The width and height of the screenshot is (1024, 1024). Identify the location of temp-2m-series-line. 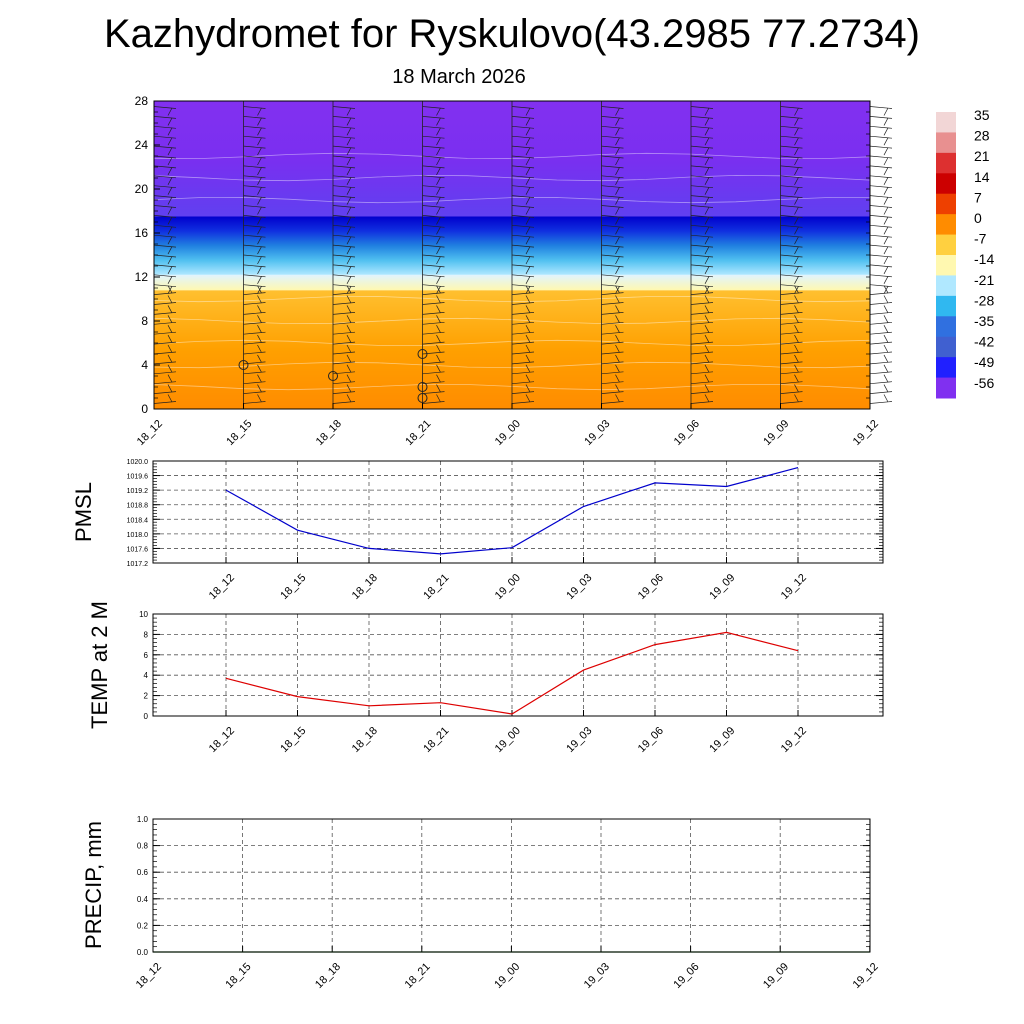
(512, 673).